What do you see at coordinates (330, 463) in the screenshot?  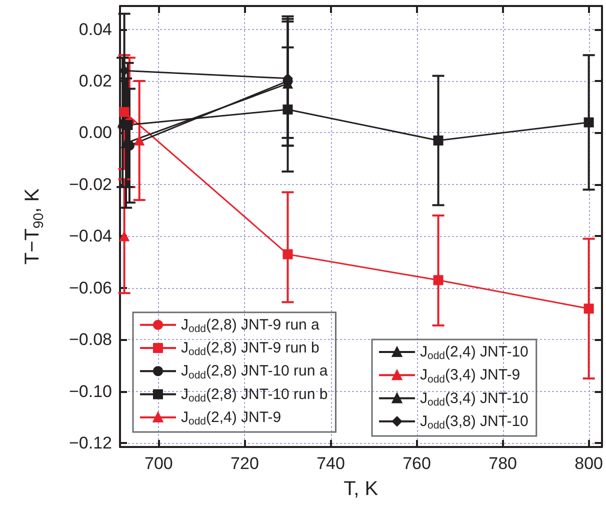 I see `x-tick-label: 740` at bounding box center [330, 463].